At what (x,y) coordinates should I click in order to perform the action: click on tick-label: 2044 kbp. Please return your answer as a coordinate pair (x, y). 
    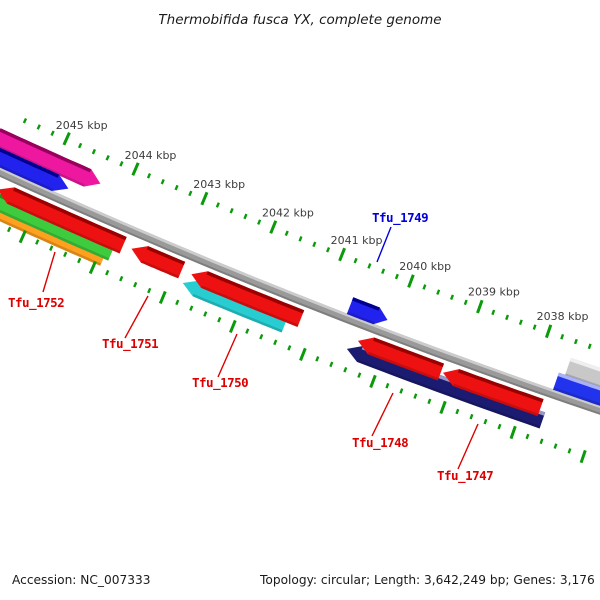
    Looking at the image, I should click on (151, 155).